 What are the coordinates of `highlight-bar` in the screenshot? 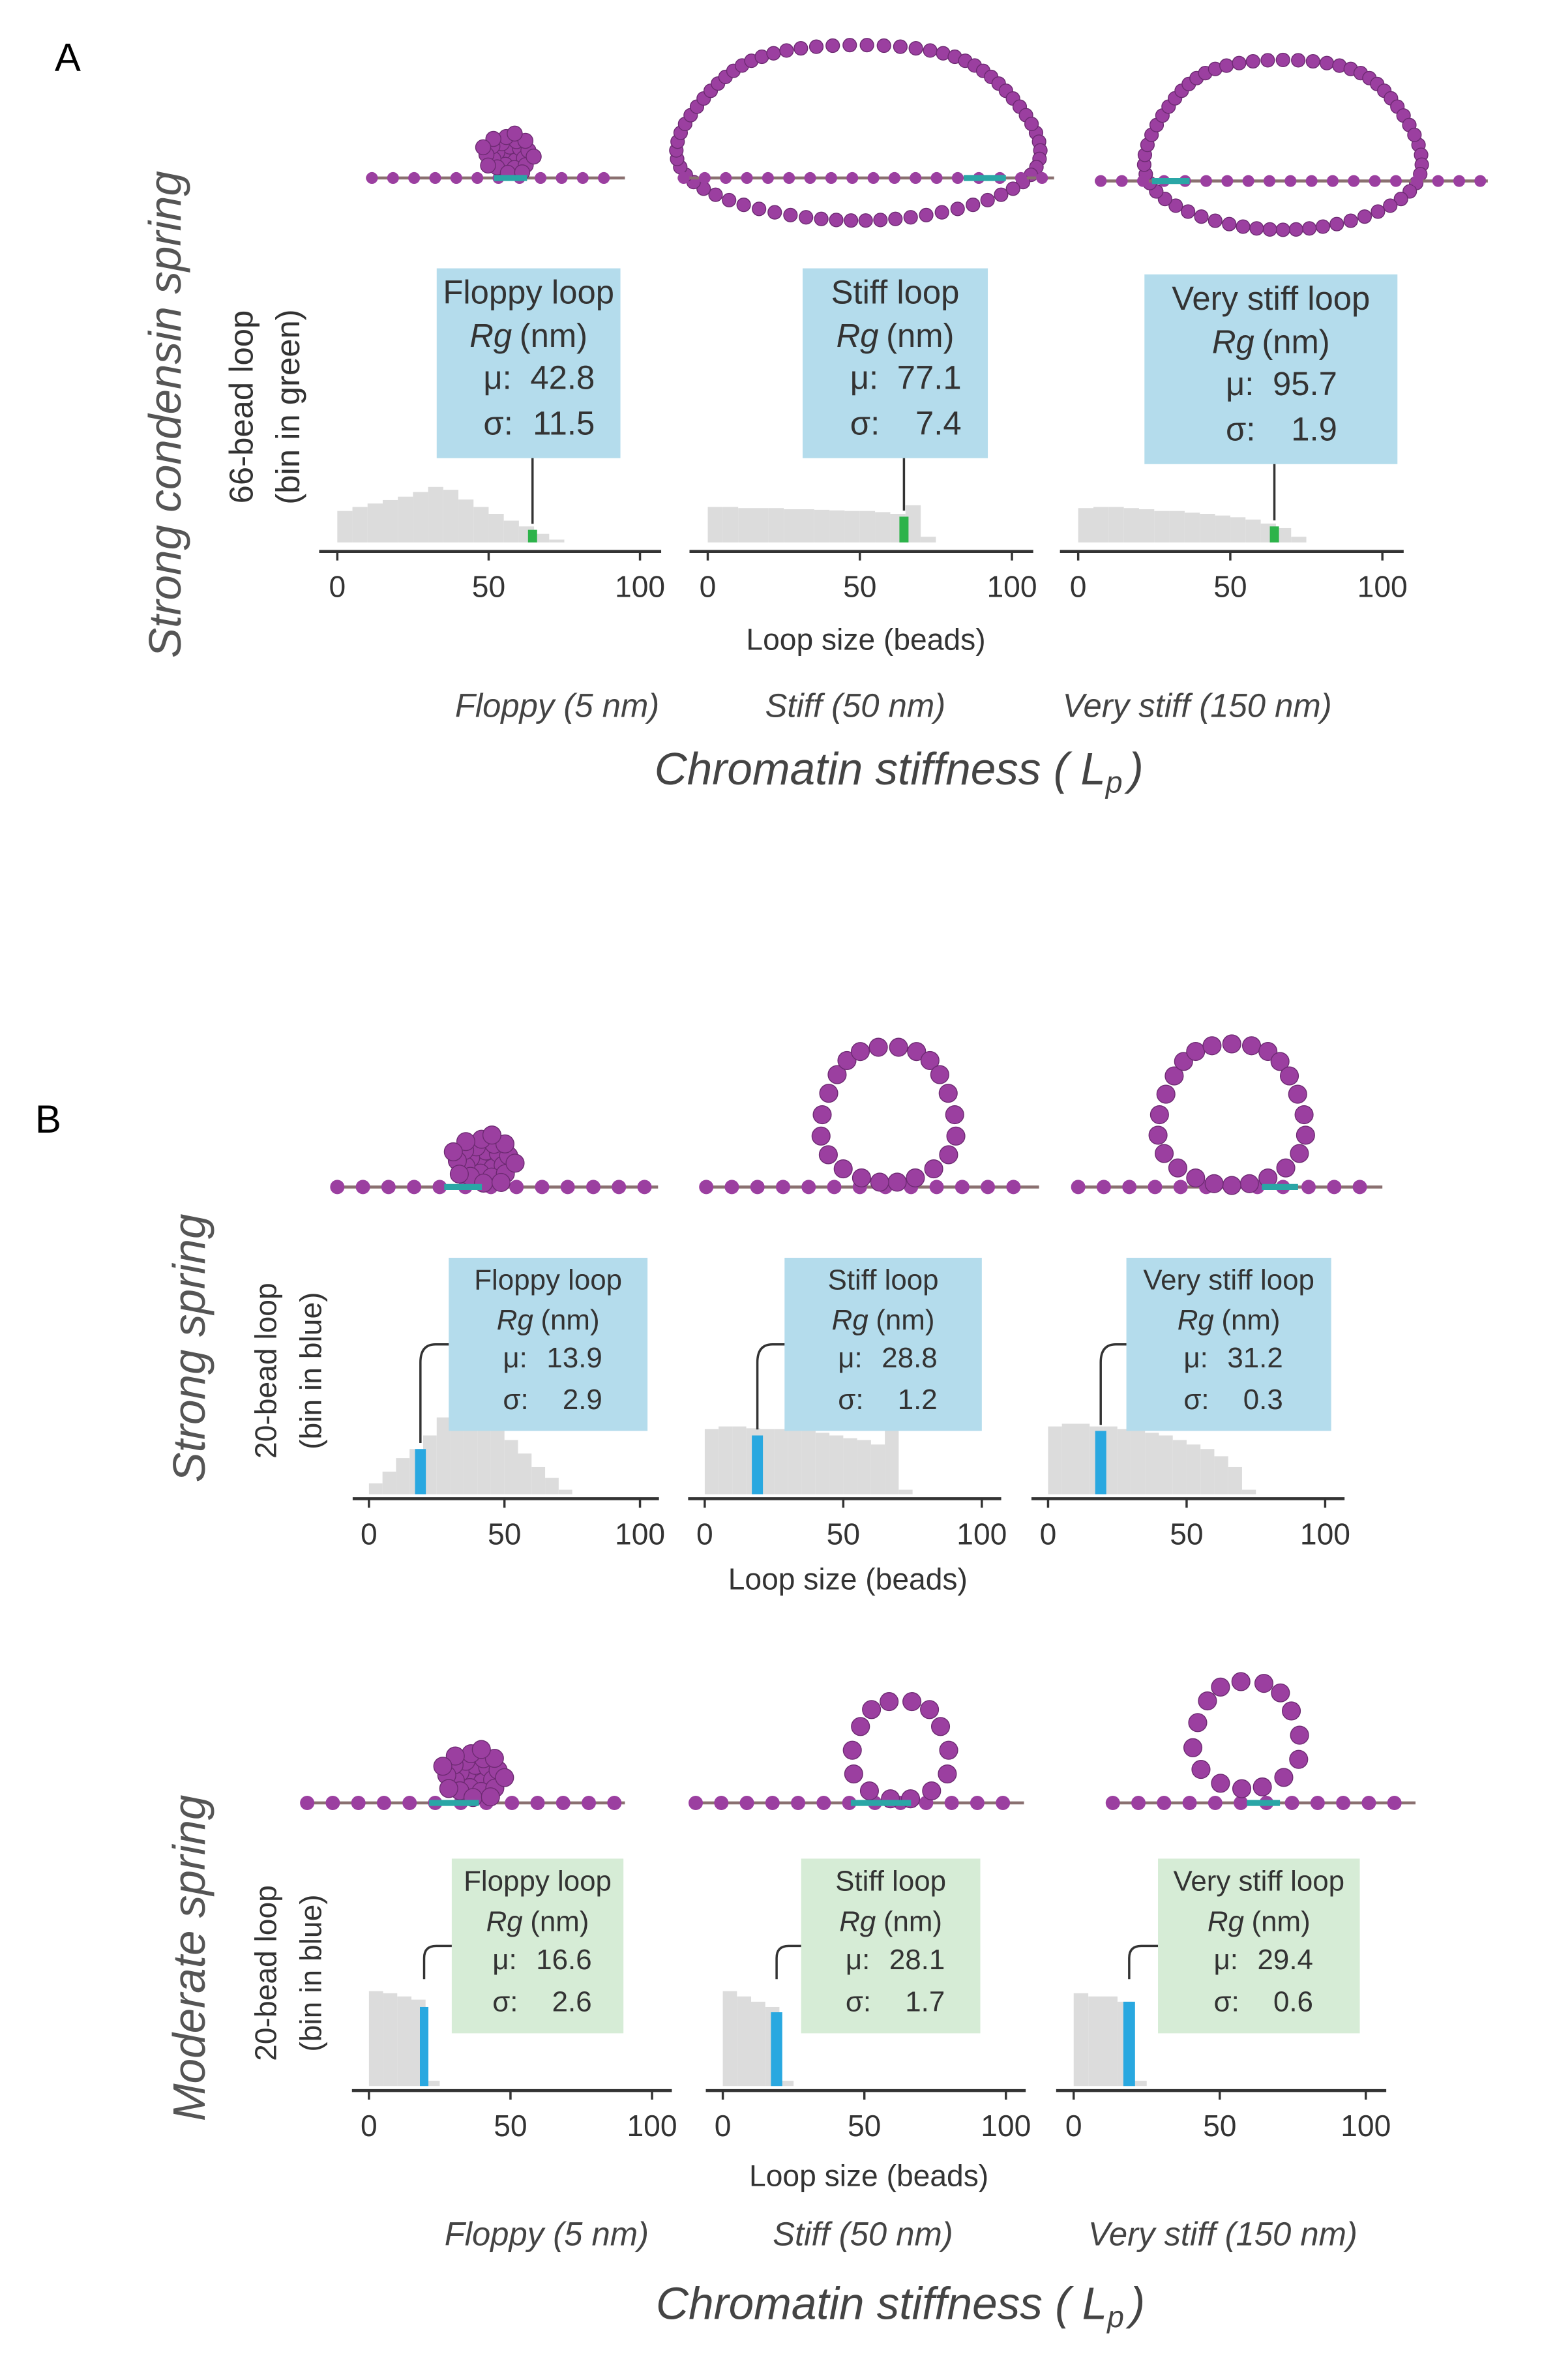 It's located at (1129, 2044).